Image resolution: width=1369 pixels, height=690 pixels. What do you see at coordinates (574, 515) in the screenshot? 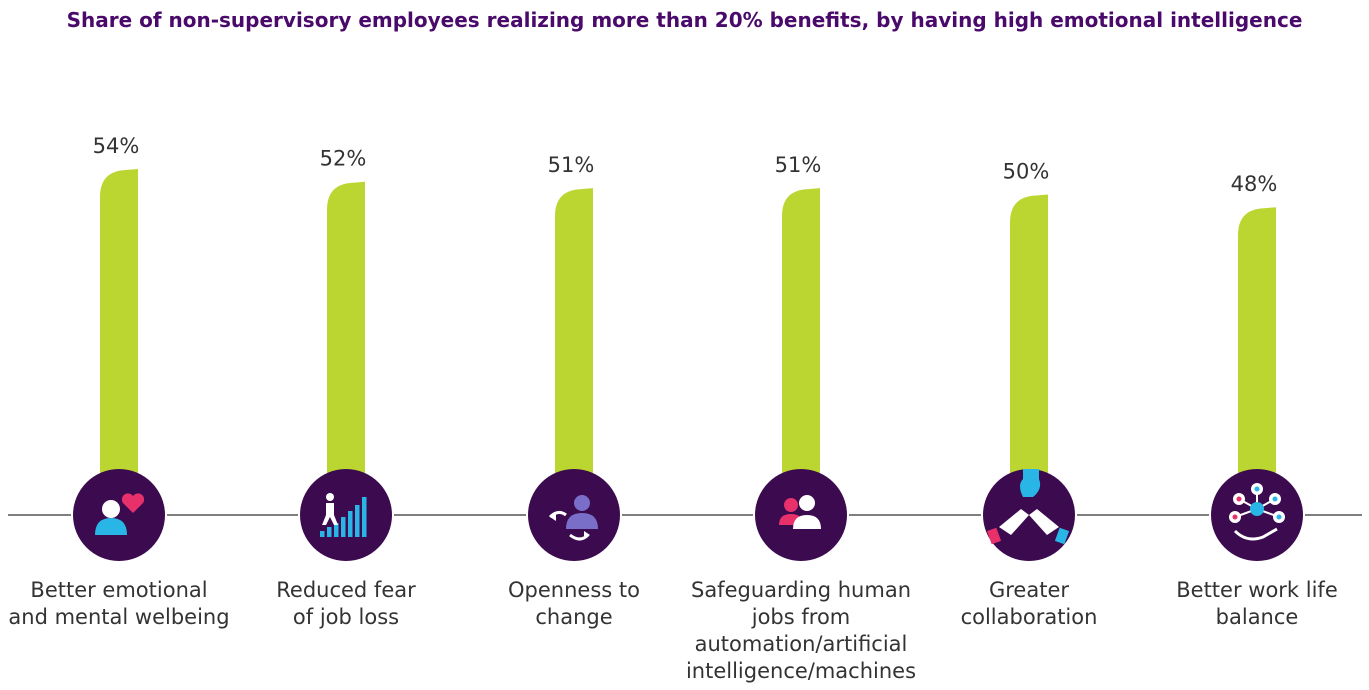
I see `person-change-icon` at bounding box center [574, 515].